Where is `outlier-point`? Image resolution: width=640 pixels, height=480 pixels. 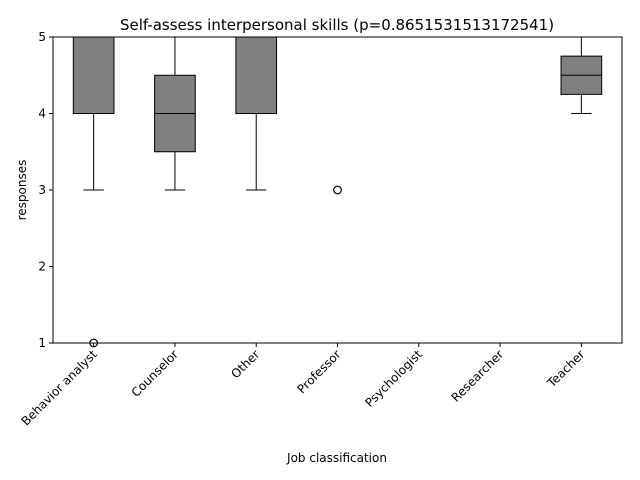 outlier-point is located at coordinates (337, 190).